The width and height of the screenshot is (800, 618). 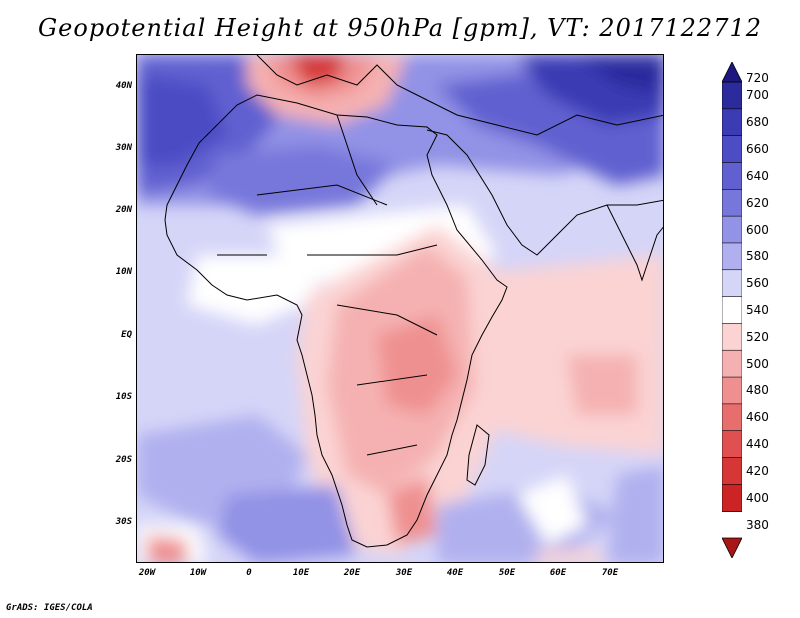 What do you see at coordinates (757, 310) in the screenshot?
I see `colorbar-label: 540` at bounding box center [757, 310].